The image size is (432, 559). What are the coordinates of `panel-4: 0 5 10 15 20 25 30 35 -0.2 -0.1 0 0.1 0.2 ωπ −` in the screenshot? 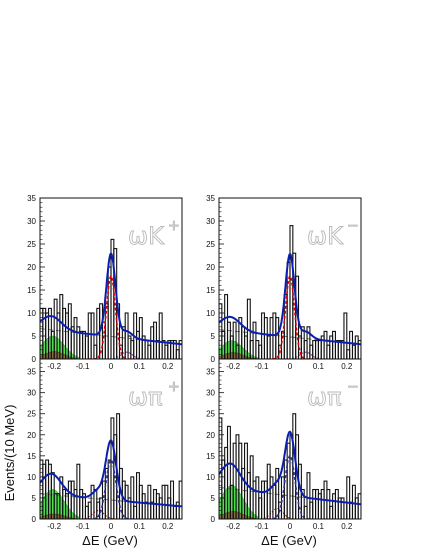 It's located at (284, 444).